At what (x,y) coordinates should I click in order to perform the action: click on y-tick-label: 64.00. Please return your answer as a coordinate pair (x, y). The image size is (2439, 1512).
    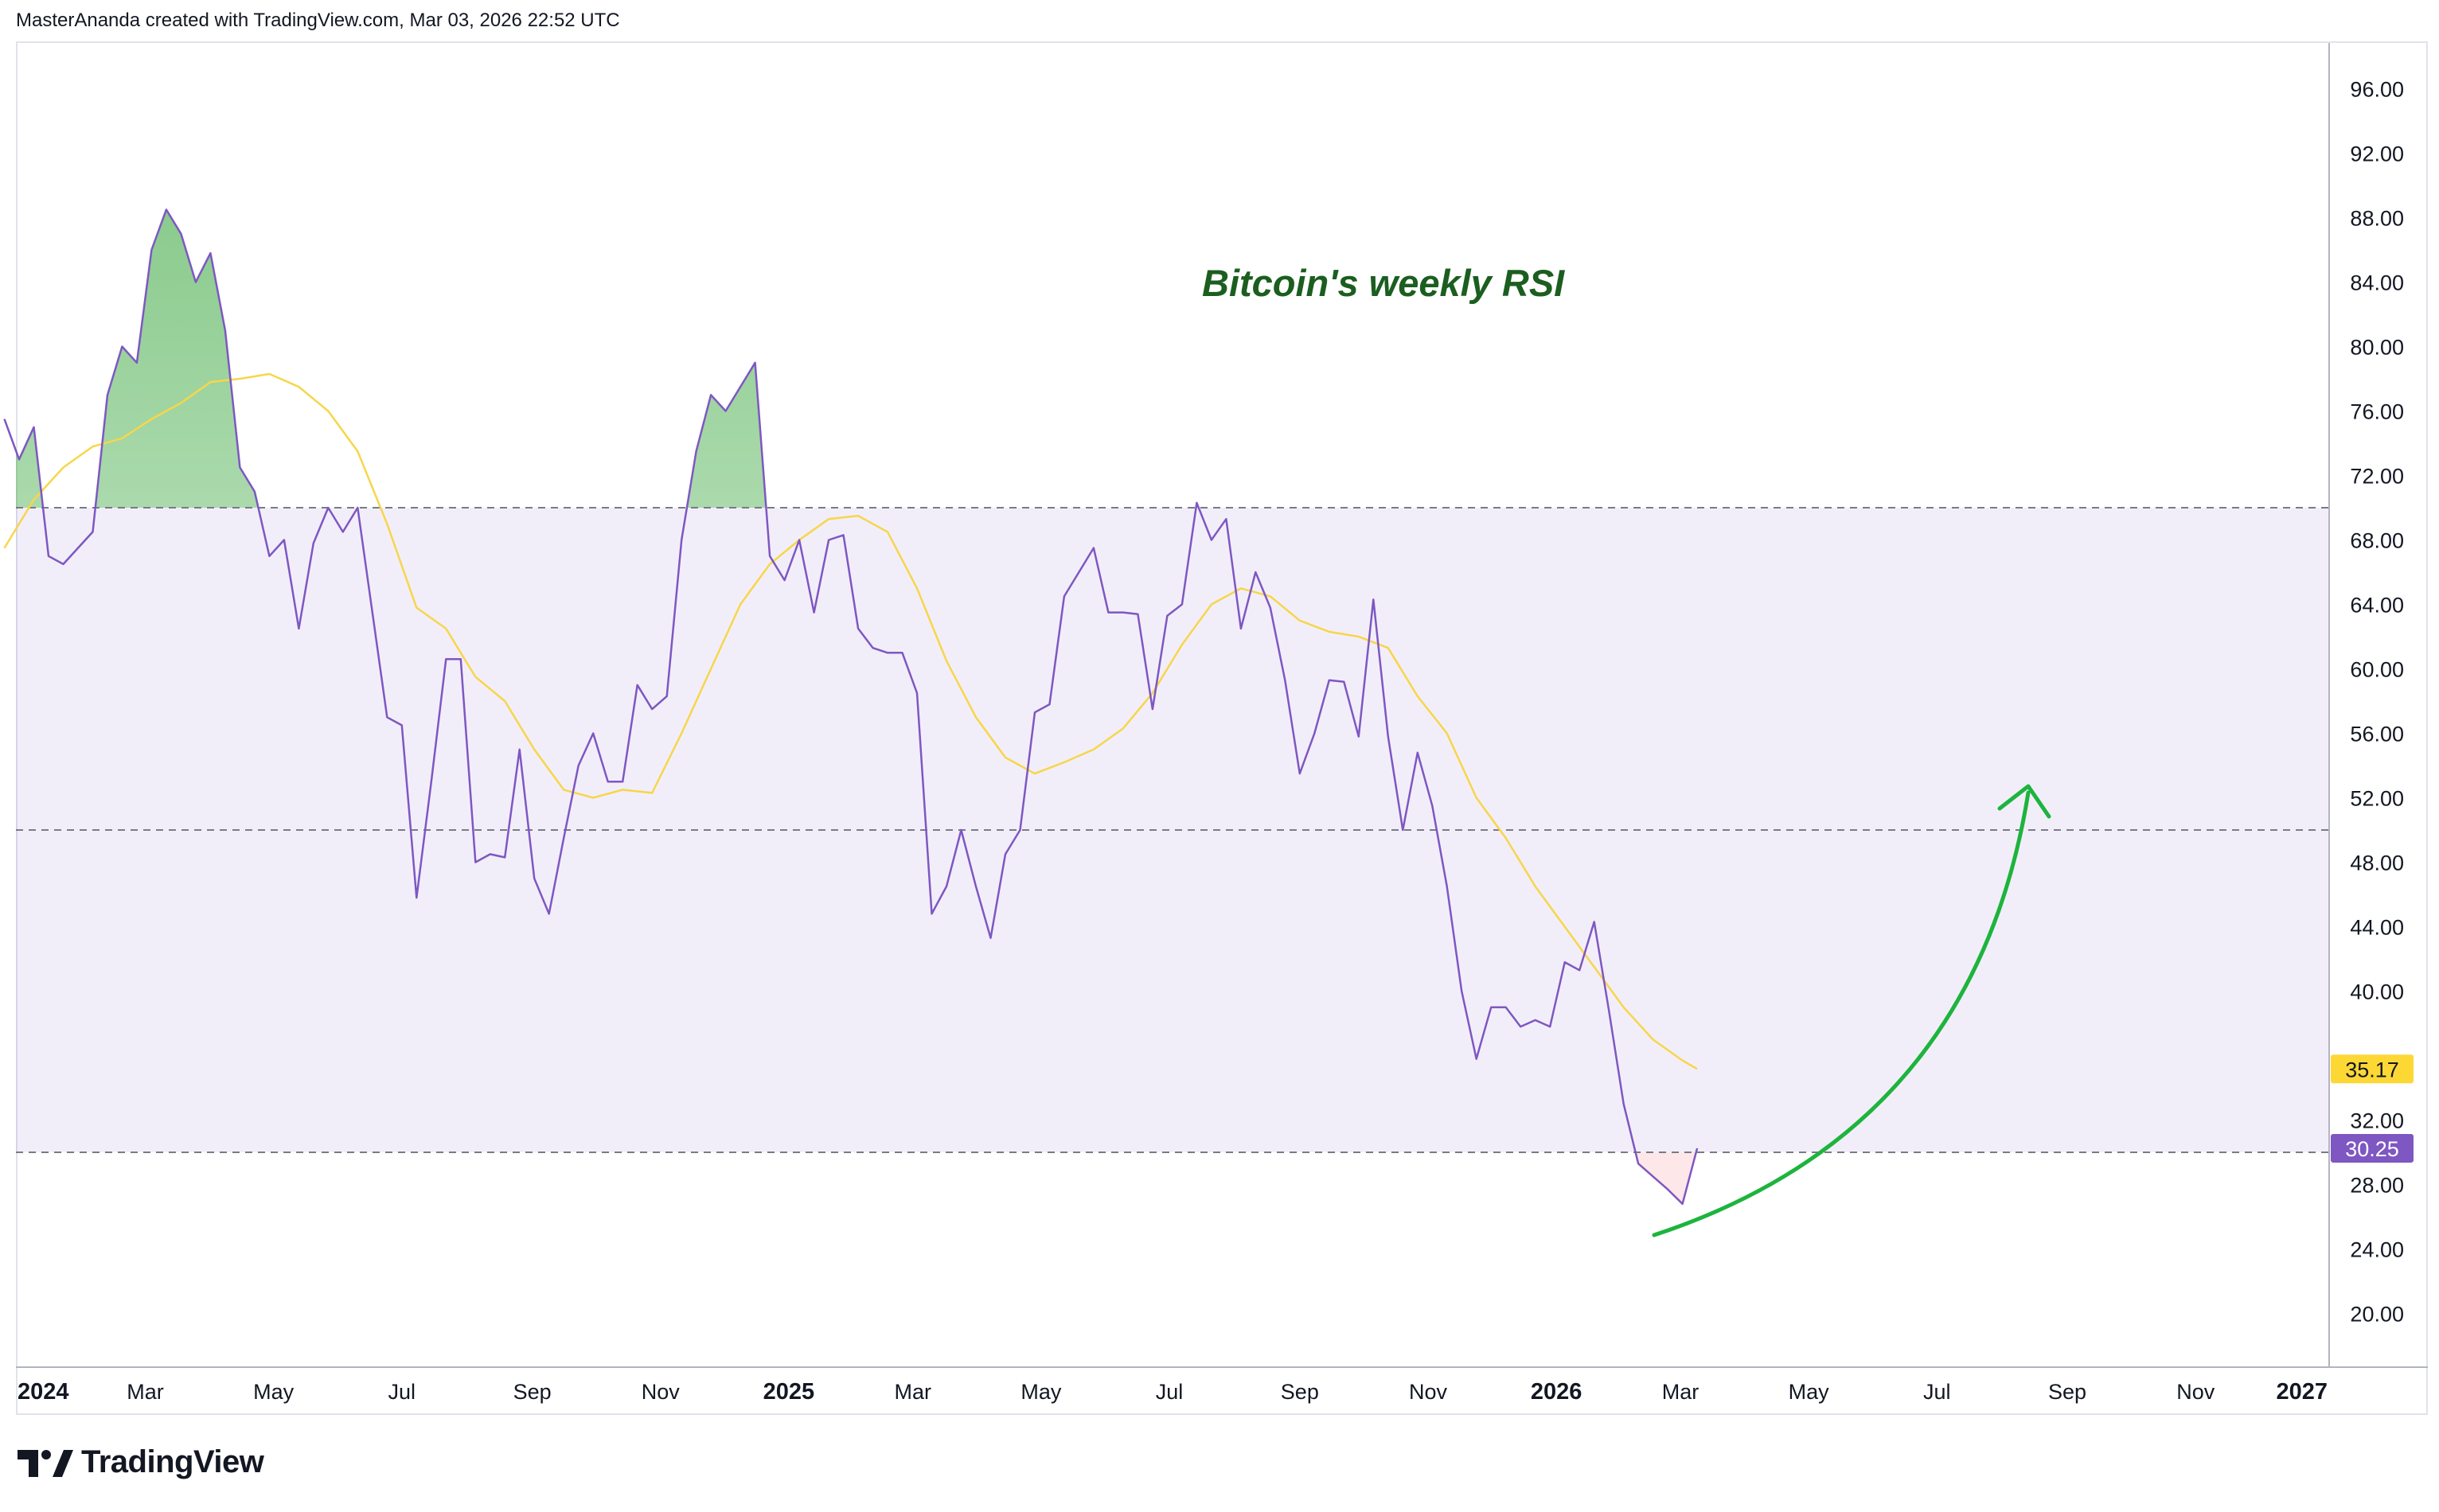
    Looking at the image, I should click on (2377, 606).